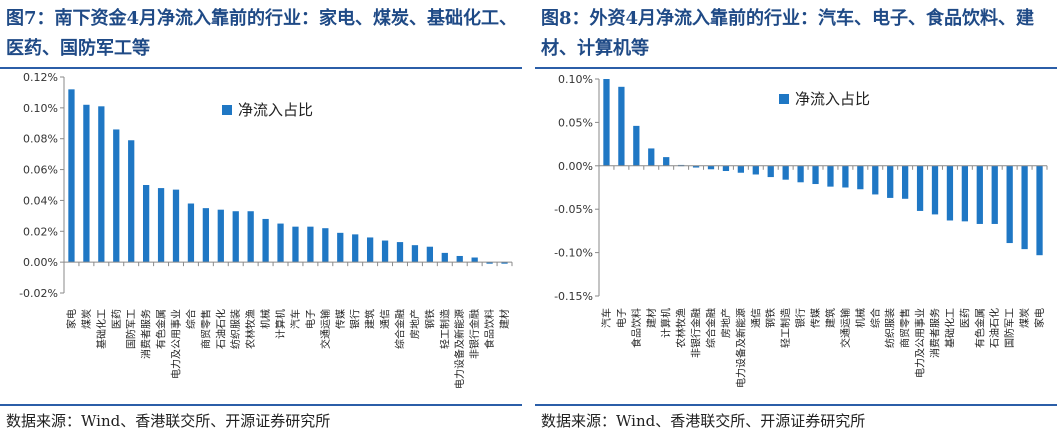 This screenshot has width=1057, height=437. Describe the element at coordinates (355, 319) in the screenshot. I see `x-tick-label: 银行` at that location.